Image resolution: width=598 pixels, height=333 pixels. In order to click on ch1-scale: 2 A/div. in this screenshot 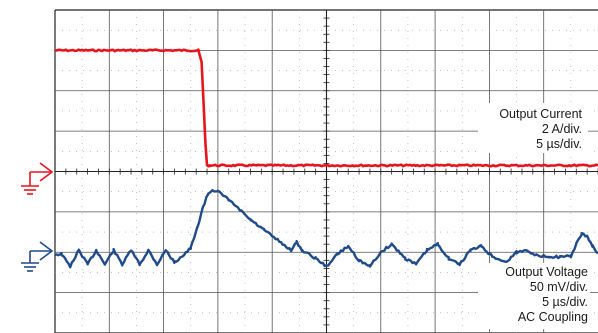, I will do `click(562, 129)`.